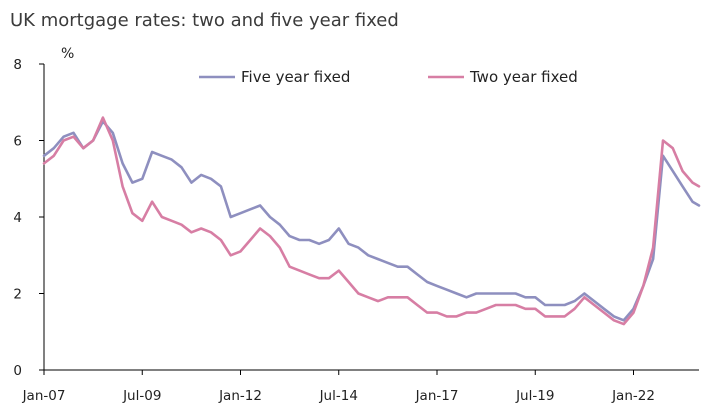 The height and width of the screenshot is (406, 702). What do you see at coordinates (67, 54) in the screenshot?
I see `y-axis-unit-label: %` at bounding box center [67, 54].